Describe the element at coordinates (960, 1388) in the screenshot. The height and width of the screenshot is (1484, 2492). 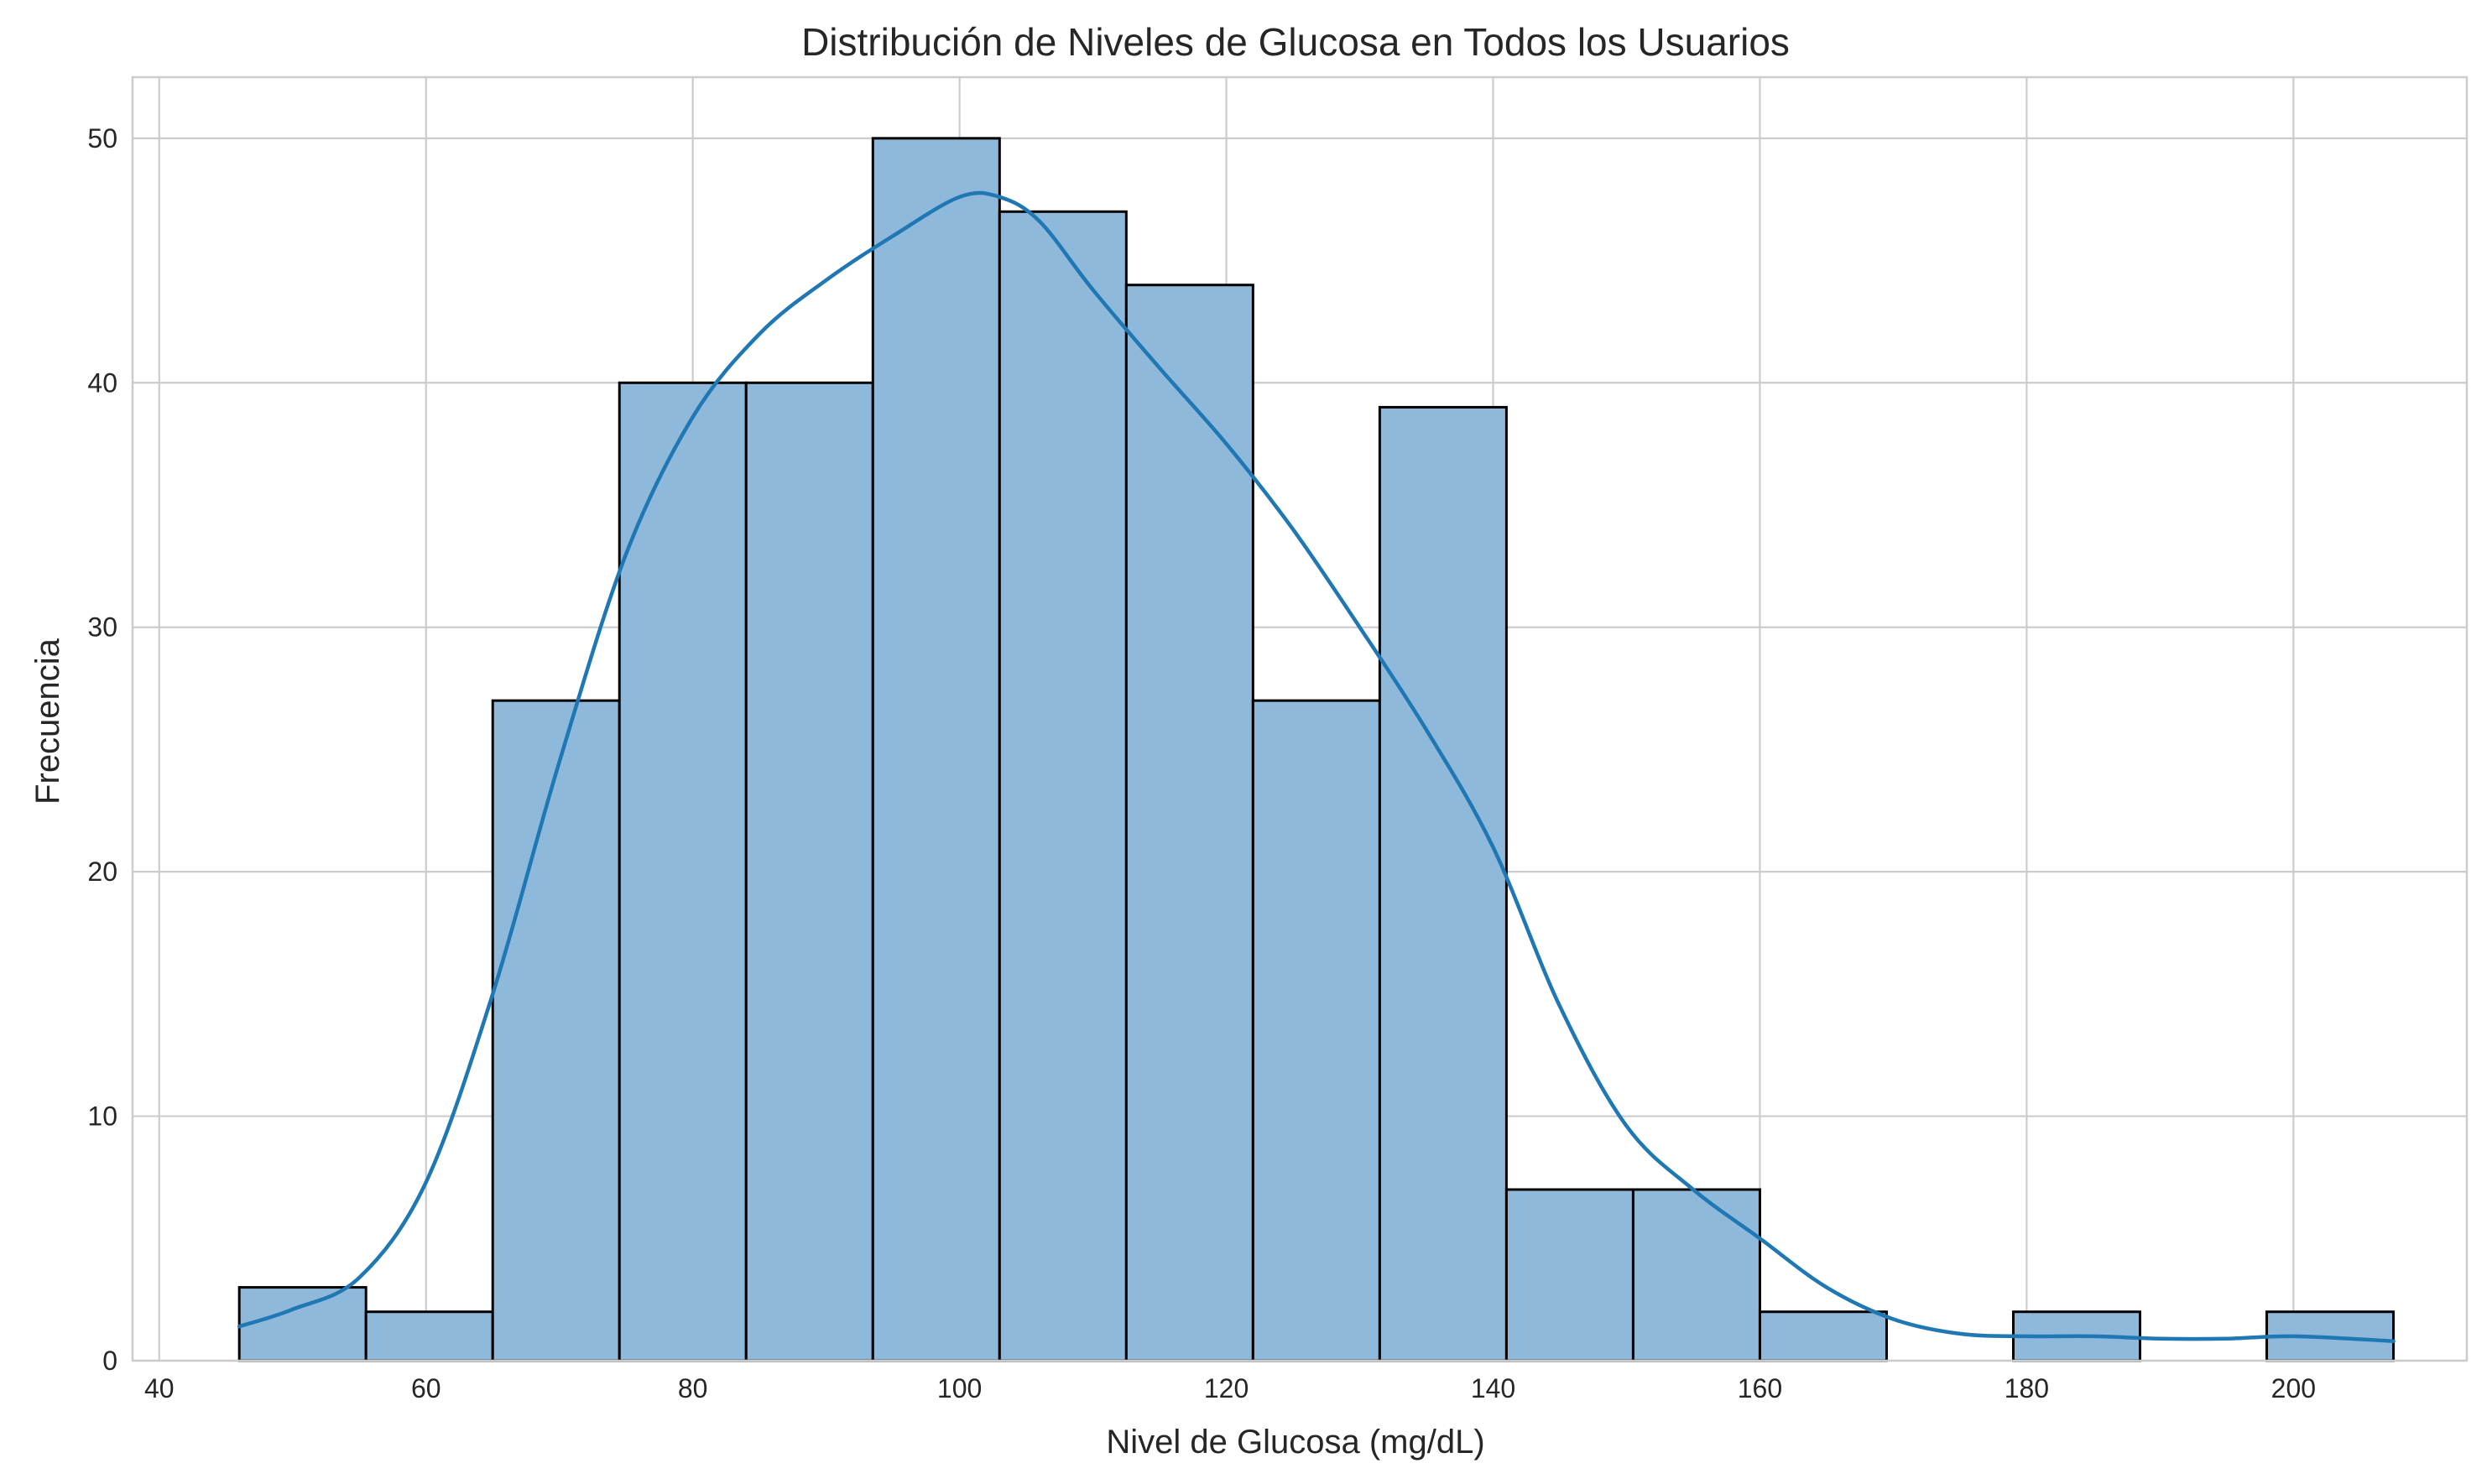
I see `x-tick-label: 100` at that location.